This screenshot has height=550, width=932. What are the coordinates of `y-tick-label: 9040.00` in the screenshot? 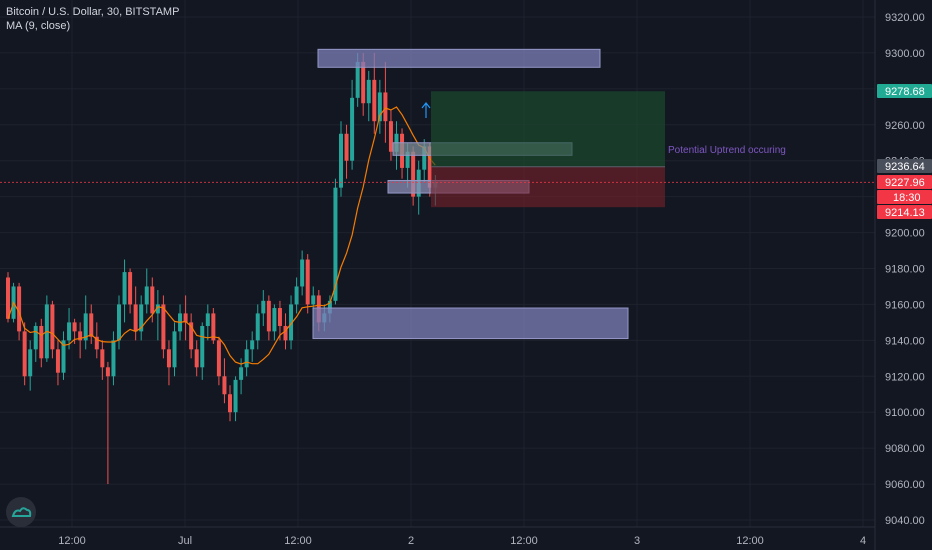 It's located at (905, 521).